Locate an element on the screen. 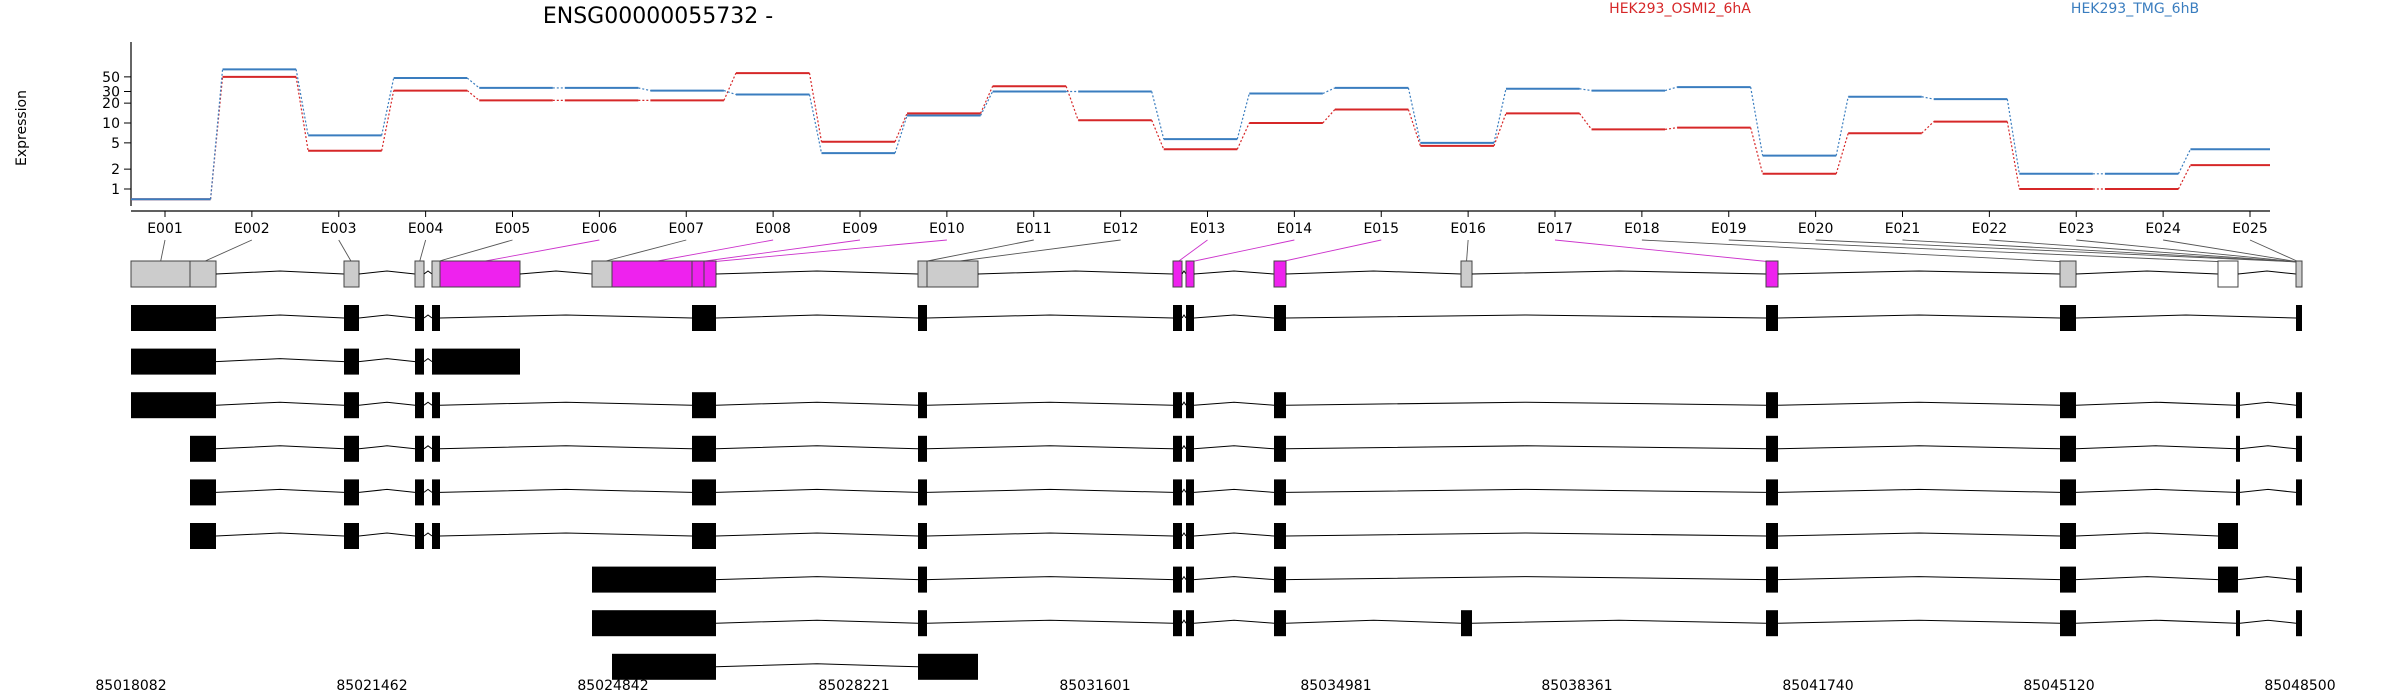 This screenshot has height=700, width=2400. genomic-position-label: 85018082 is located at coordinates (130, 686).